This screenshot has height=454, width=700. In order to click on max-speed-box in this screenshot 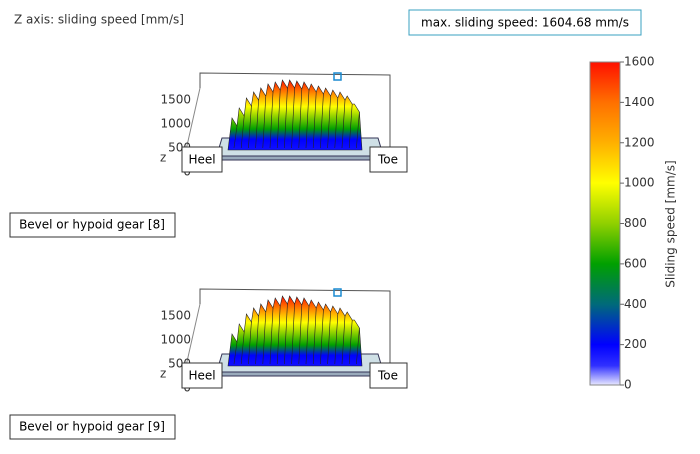, I will do `click(525, 22)`.